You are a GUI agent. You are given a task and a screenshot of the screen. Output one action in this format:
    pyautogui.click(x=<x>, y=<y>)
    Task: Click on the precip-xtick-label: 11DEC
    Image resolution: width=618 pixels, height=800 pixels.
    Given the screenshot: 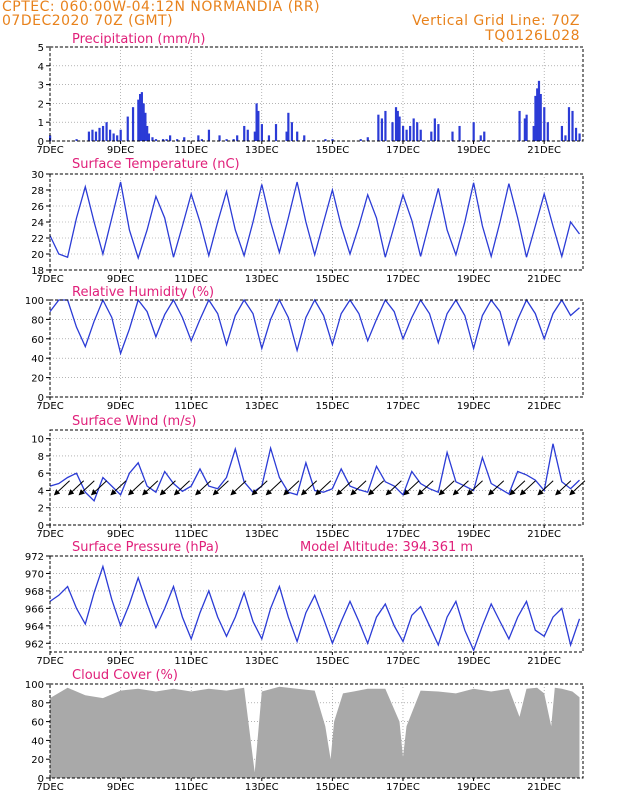 What is the action you would take?
    pyautogui.click(x=191, y=150)
    